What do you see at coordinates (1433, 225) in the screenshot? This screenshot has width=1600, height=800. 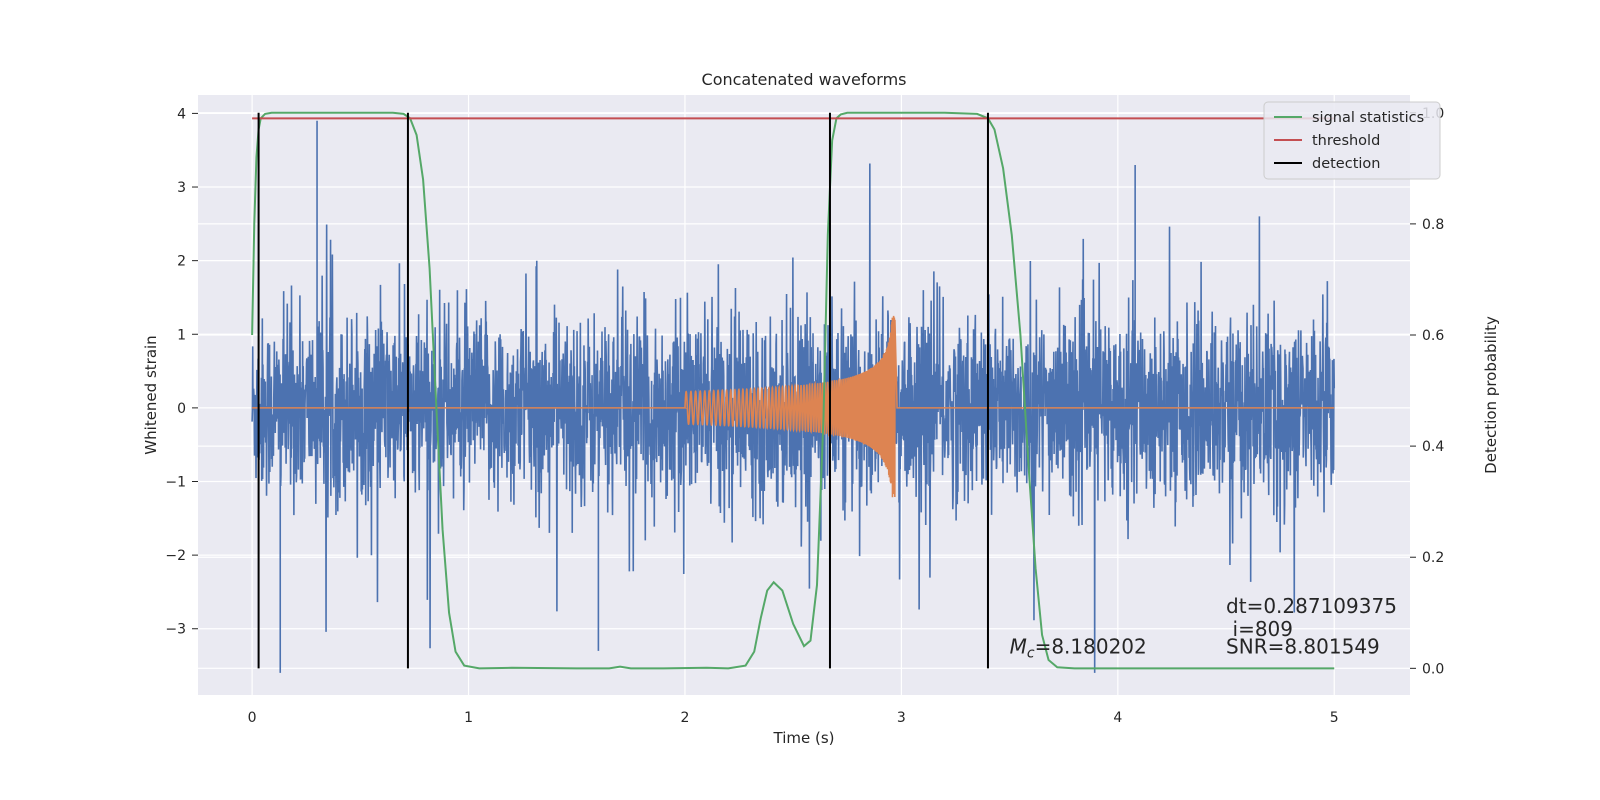 I see `y-right-tick-label: 0.8` at bounding box center [1433, 225].